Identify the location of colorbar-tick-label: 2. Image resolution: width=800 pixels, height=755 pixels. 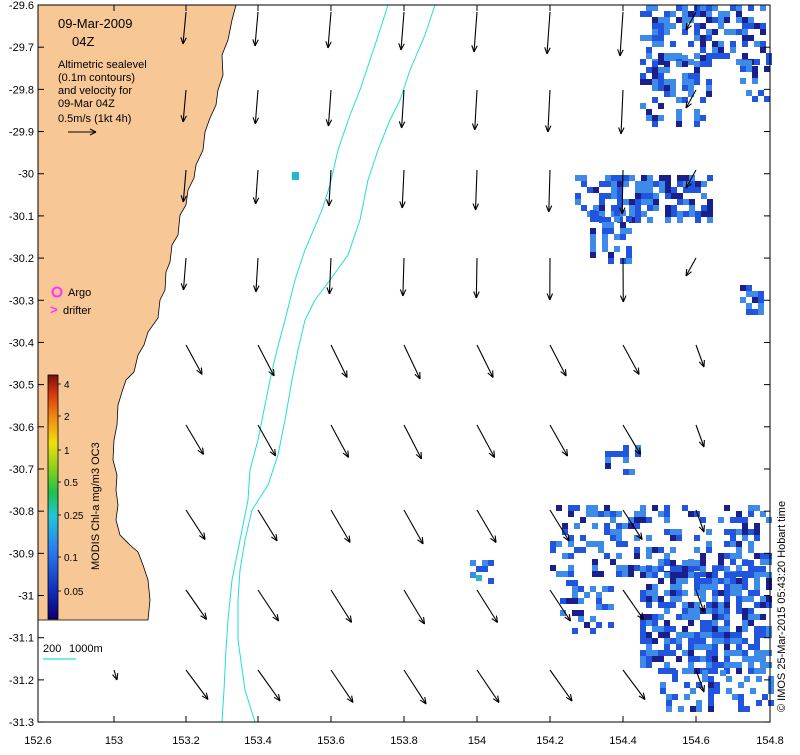
(67, 417).